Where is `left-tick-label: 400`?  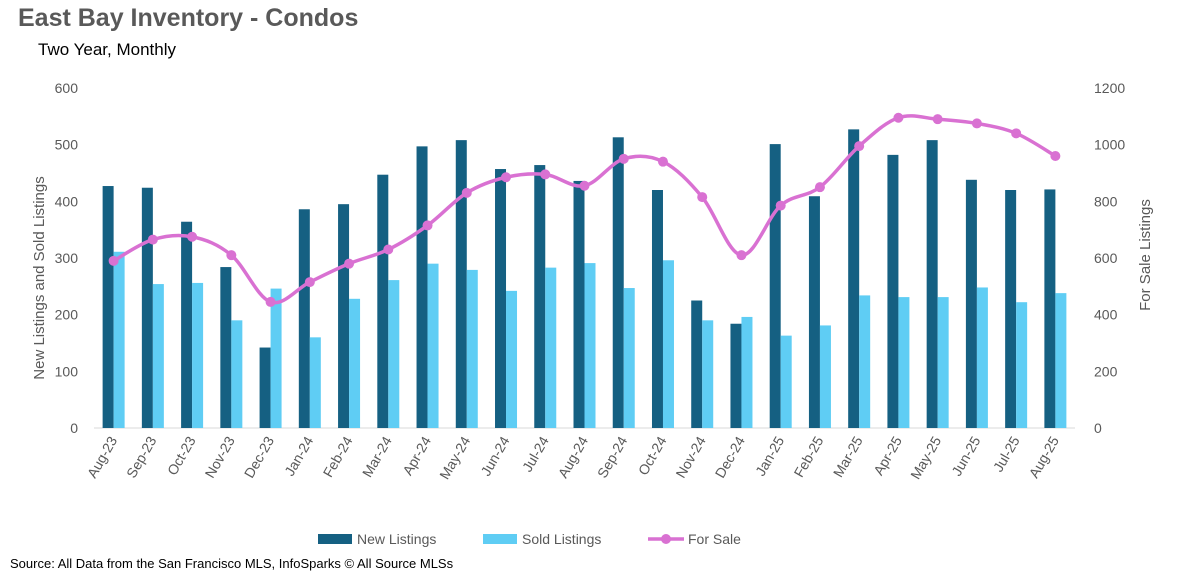
left-tick-label: 400 is located at coordinates (67, 201).